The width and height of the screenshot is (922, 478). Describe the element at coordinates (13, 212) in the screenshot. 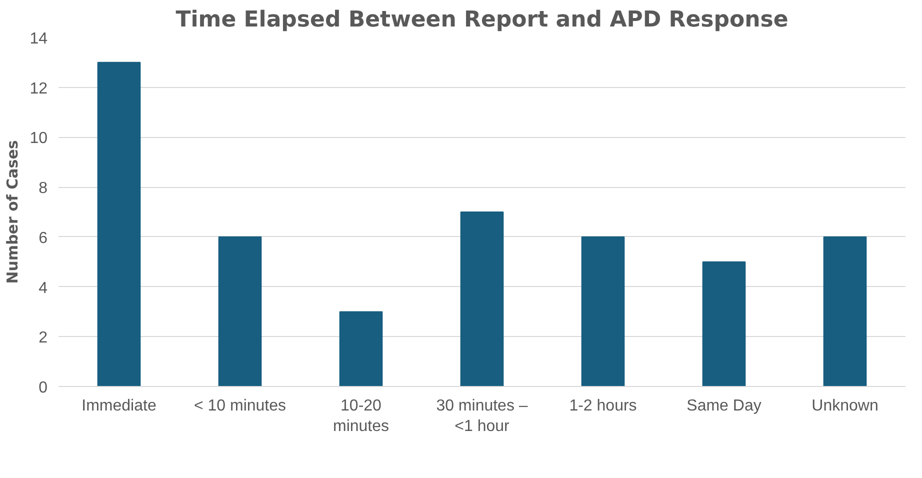

I see `y-axis-title: Number of Cases` at that location.